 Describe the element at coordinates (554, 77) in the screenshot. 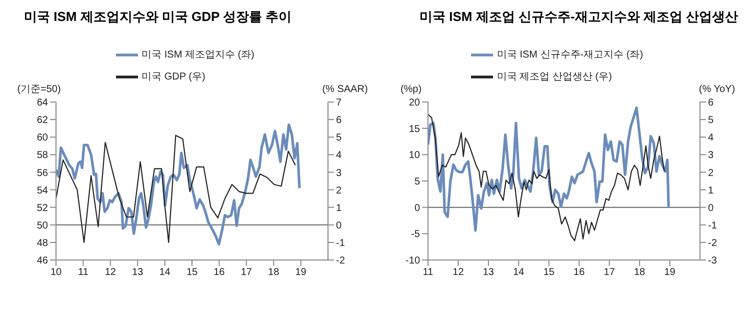

I see `legend-label: 미국 제조업 산업생산 (우)` at that location.